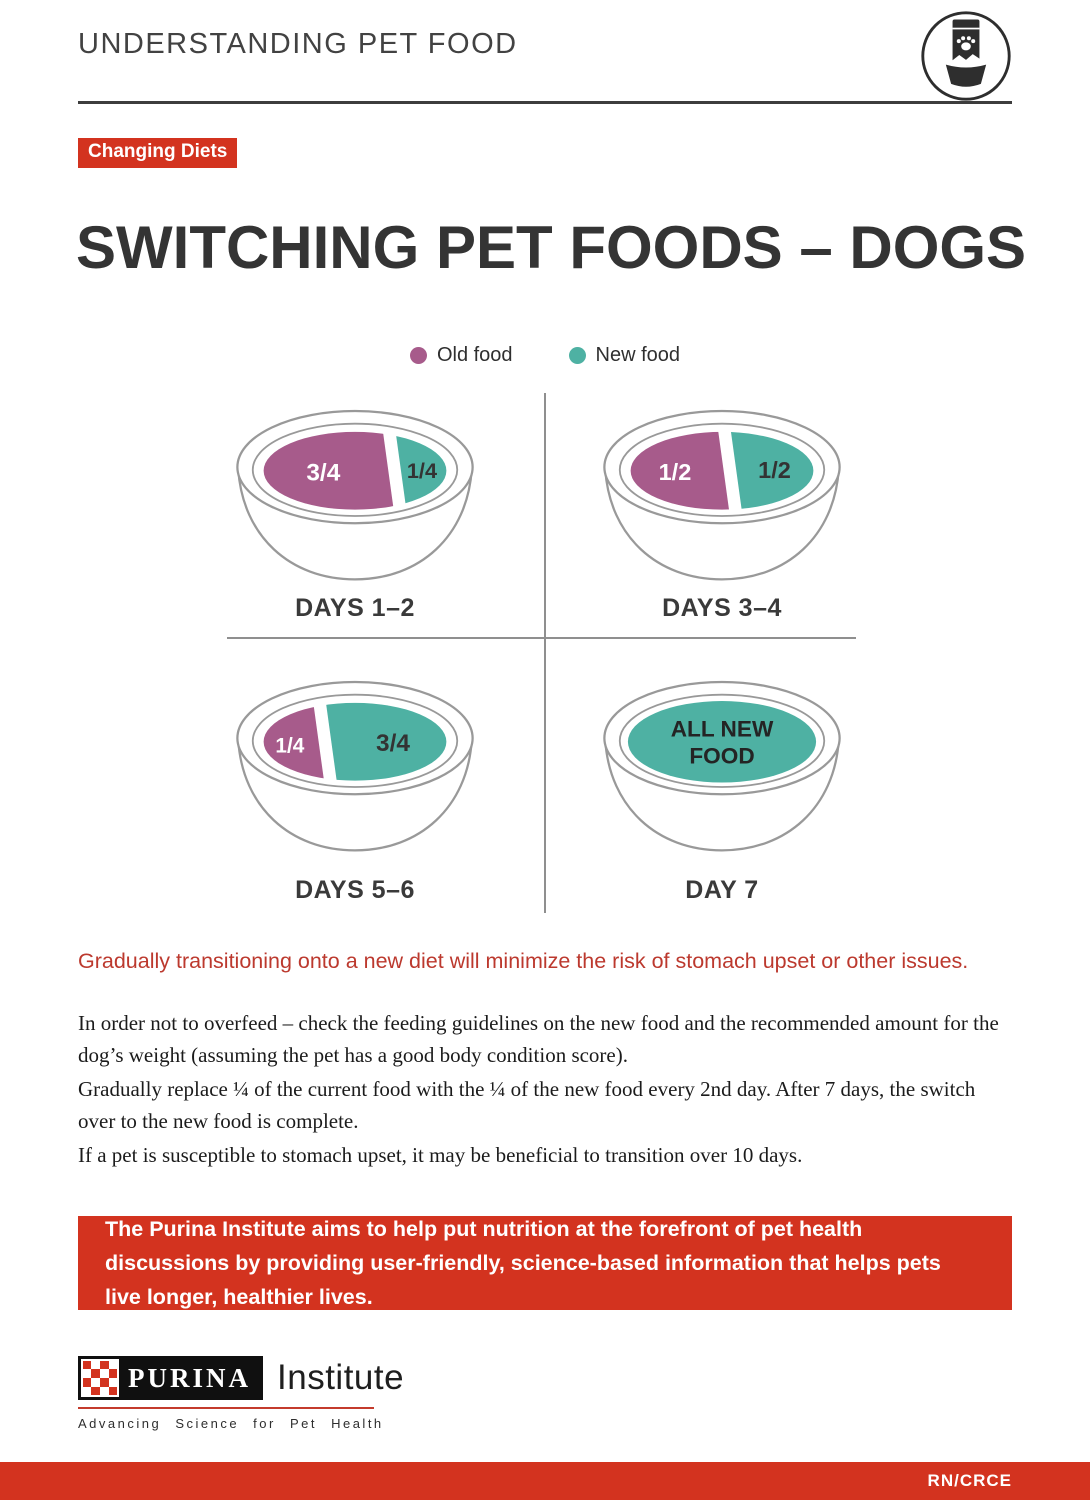 This screenshot has width=1090, height=1500. What do you see at coordinates (393, 743) in the screenshot?
I see `new-fraction-label: 3/4` at bounding box center [393, 743].